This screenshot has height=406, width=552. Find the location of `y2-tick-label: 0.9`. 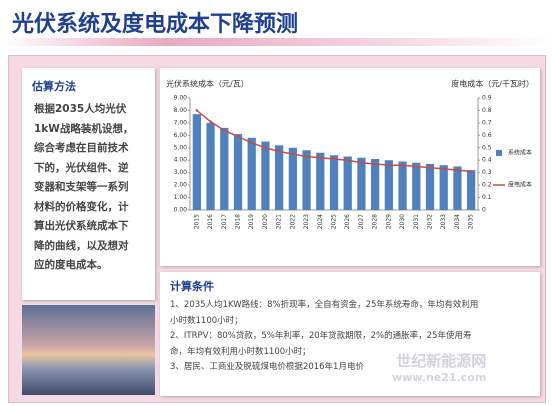

y2-tick-label: 0.9 is located at coordinates (487, 98).